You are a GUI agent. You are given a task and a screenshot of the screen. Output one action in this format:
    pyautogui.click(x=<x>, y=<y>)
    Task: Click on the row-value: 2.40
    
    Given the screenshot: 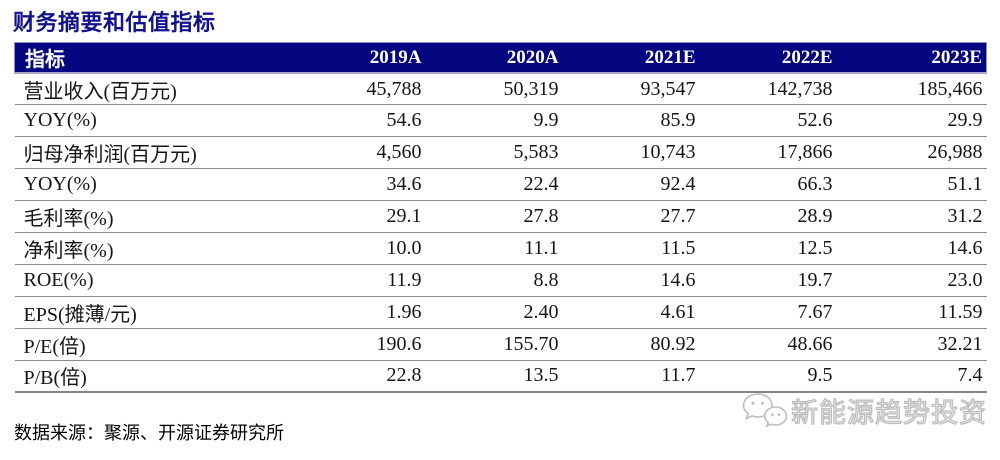 What is the action you would take?
    pyautogui.click(x=506, y=312)
    